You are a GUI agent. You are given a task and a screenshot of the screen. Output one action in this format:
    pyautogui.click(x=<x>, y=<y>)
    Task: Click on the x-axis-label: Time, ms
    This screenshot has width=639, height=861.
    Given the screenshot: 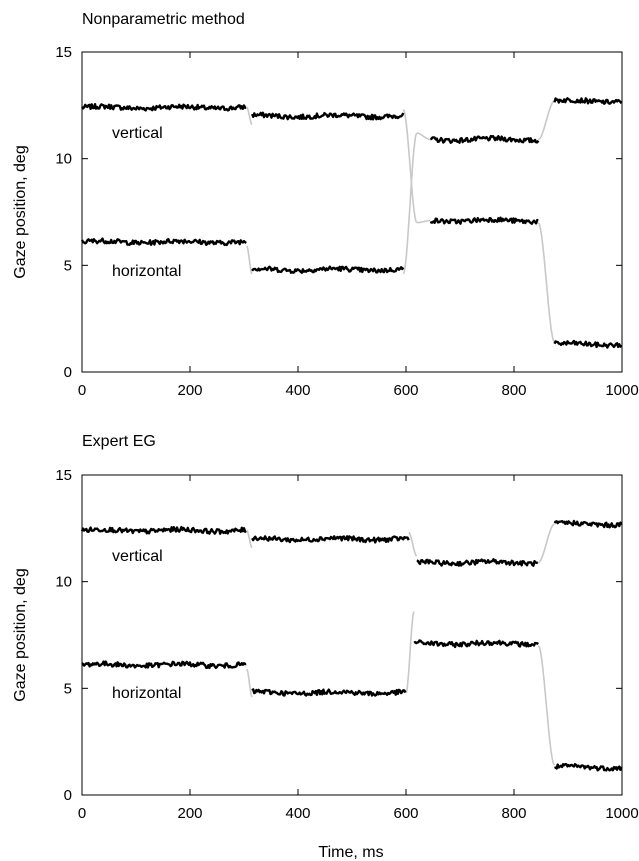 What is the action you would take?
    pyautogui.click(x=350, y=852)
    